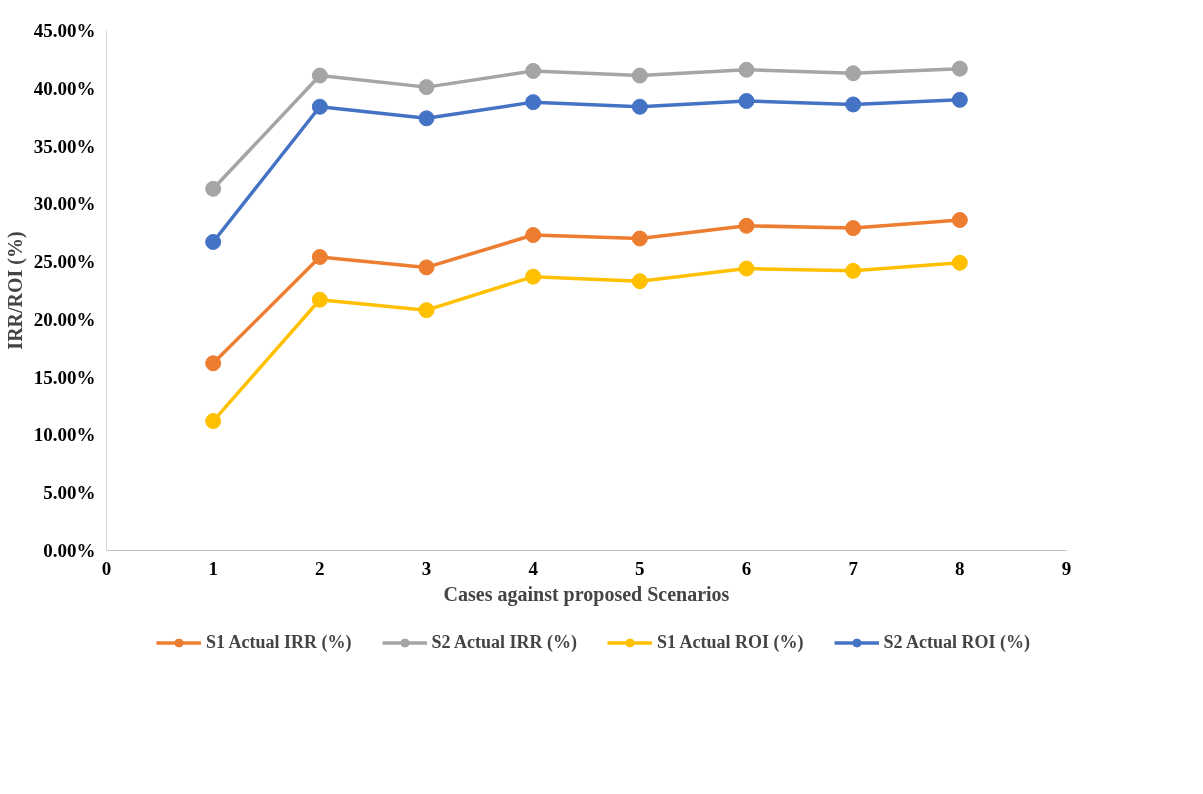 Image resolution: width=1203 pixels, height=794 pixels. Describe the element at coordinates (1066, 568) in the screenshot. I see `x-tick-label: 9` at that location.